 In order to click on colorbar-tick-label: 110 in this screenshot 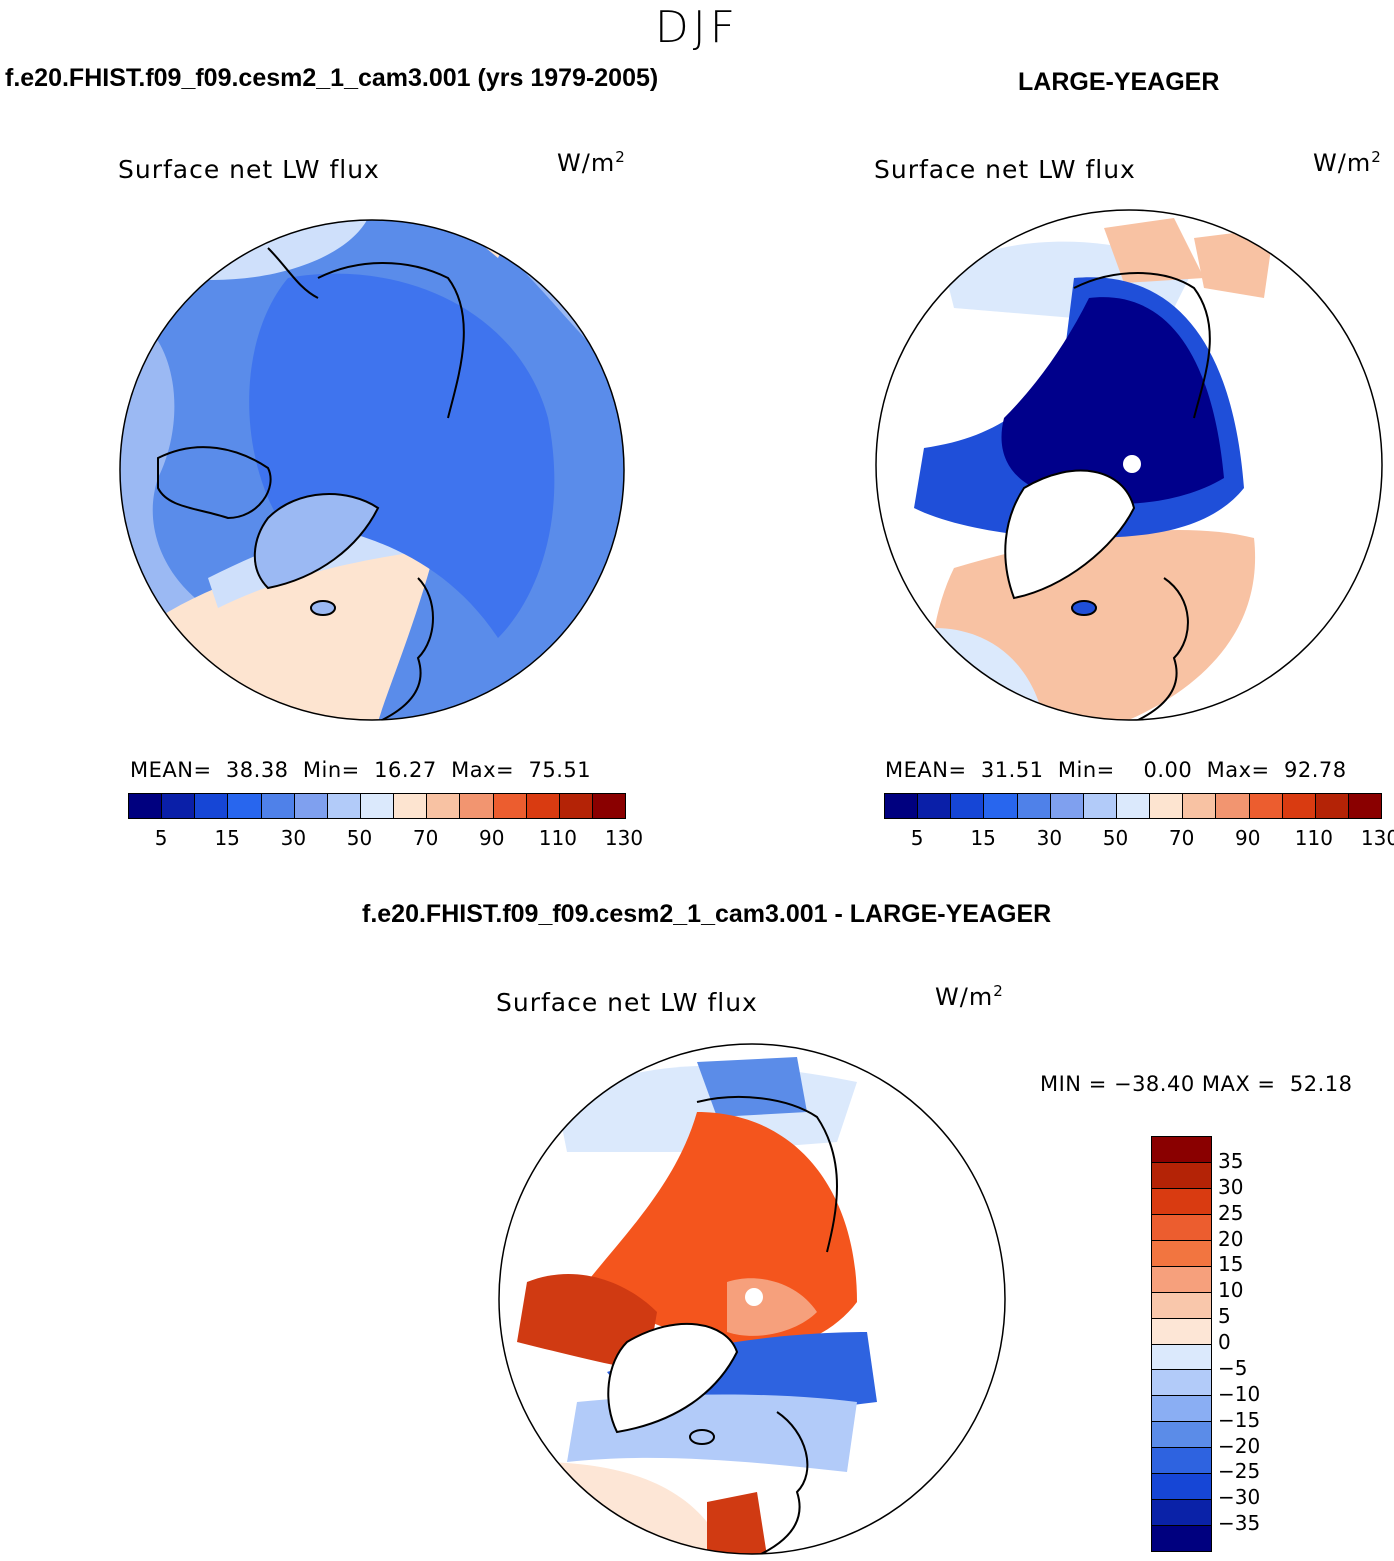, I will do `click(557, 838)`.